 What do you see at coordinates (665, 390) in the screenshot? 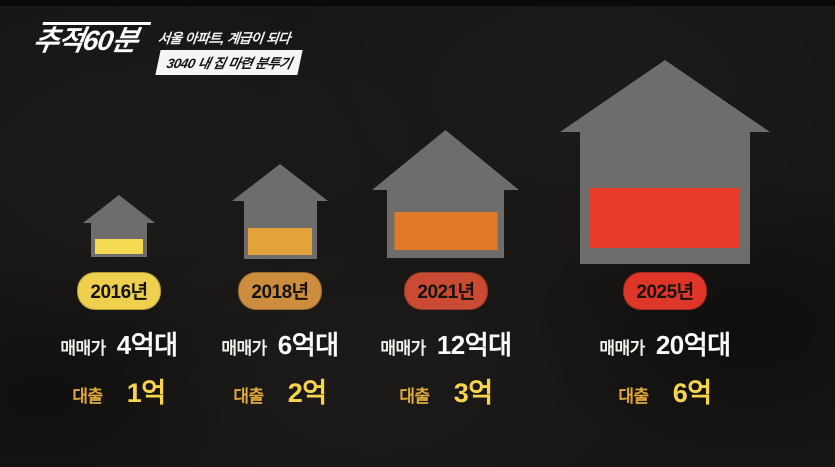
I see `loan-row: 대출 6억` at bounding box center [665, 390].